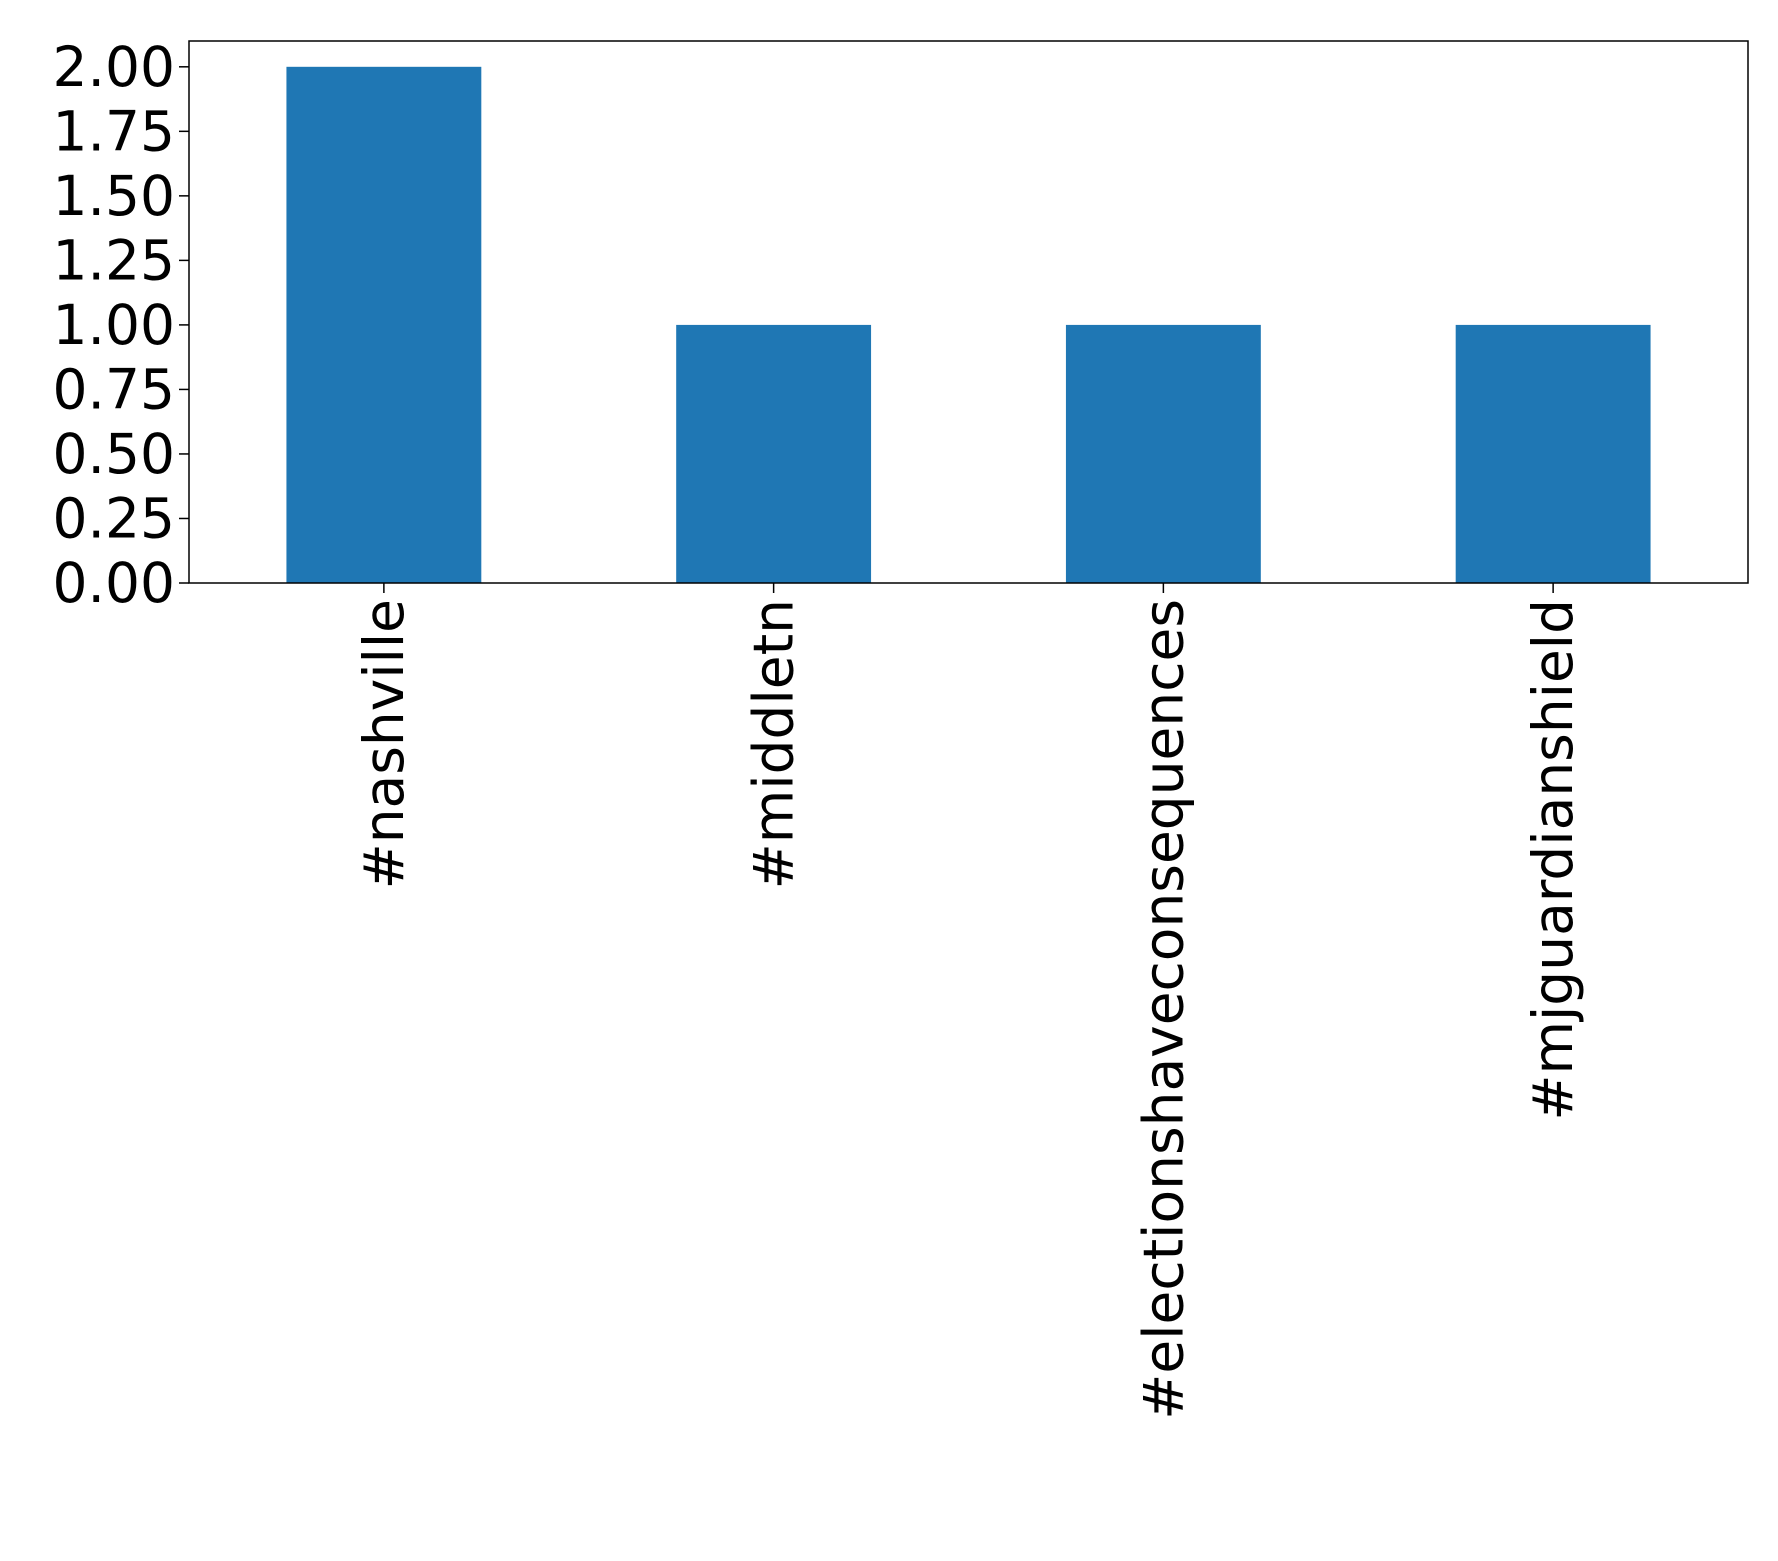 The width and height of the screenshot is (1778, 1561). What do you see at coordinates (114, 454) in the screenshot?
I see `y-tick-label: 0.50` at bounding box center [114, 454].